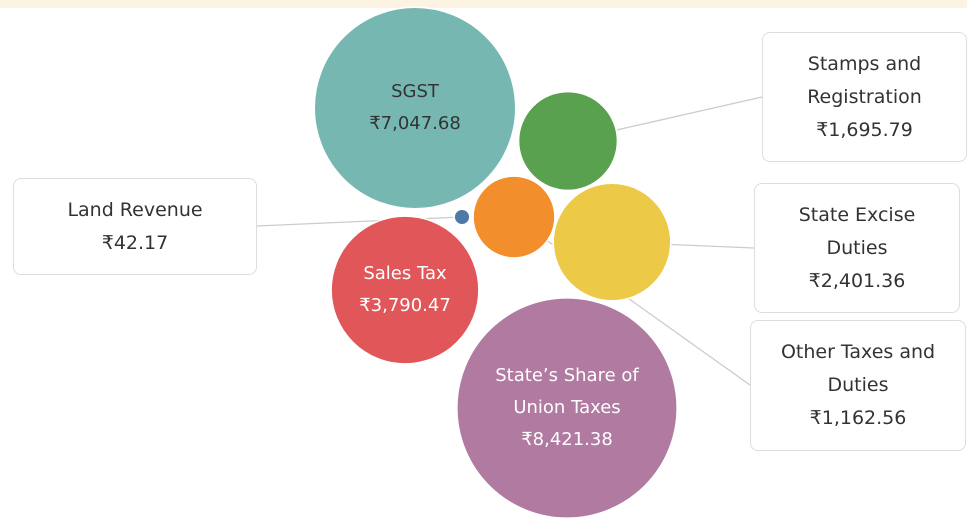  I want to click on category-label: State’s Share of Union Taxes, so click(567, 391).